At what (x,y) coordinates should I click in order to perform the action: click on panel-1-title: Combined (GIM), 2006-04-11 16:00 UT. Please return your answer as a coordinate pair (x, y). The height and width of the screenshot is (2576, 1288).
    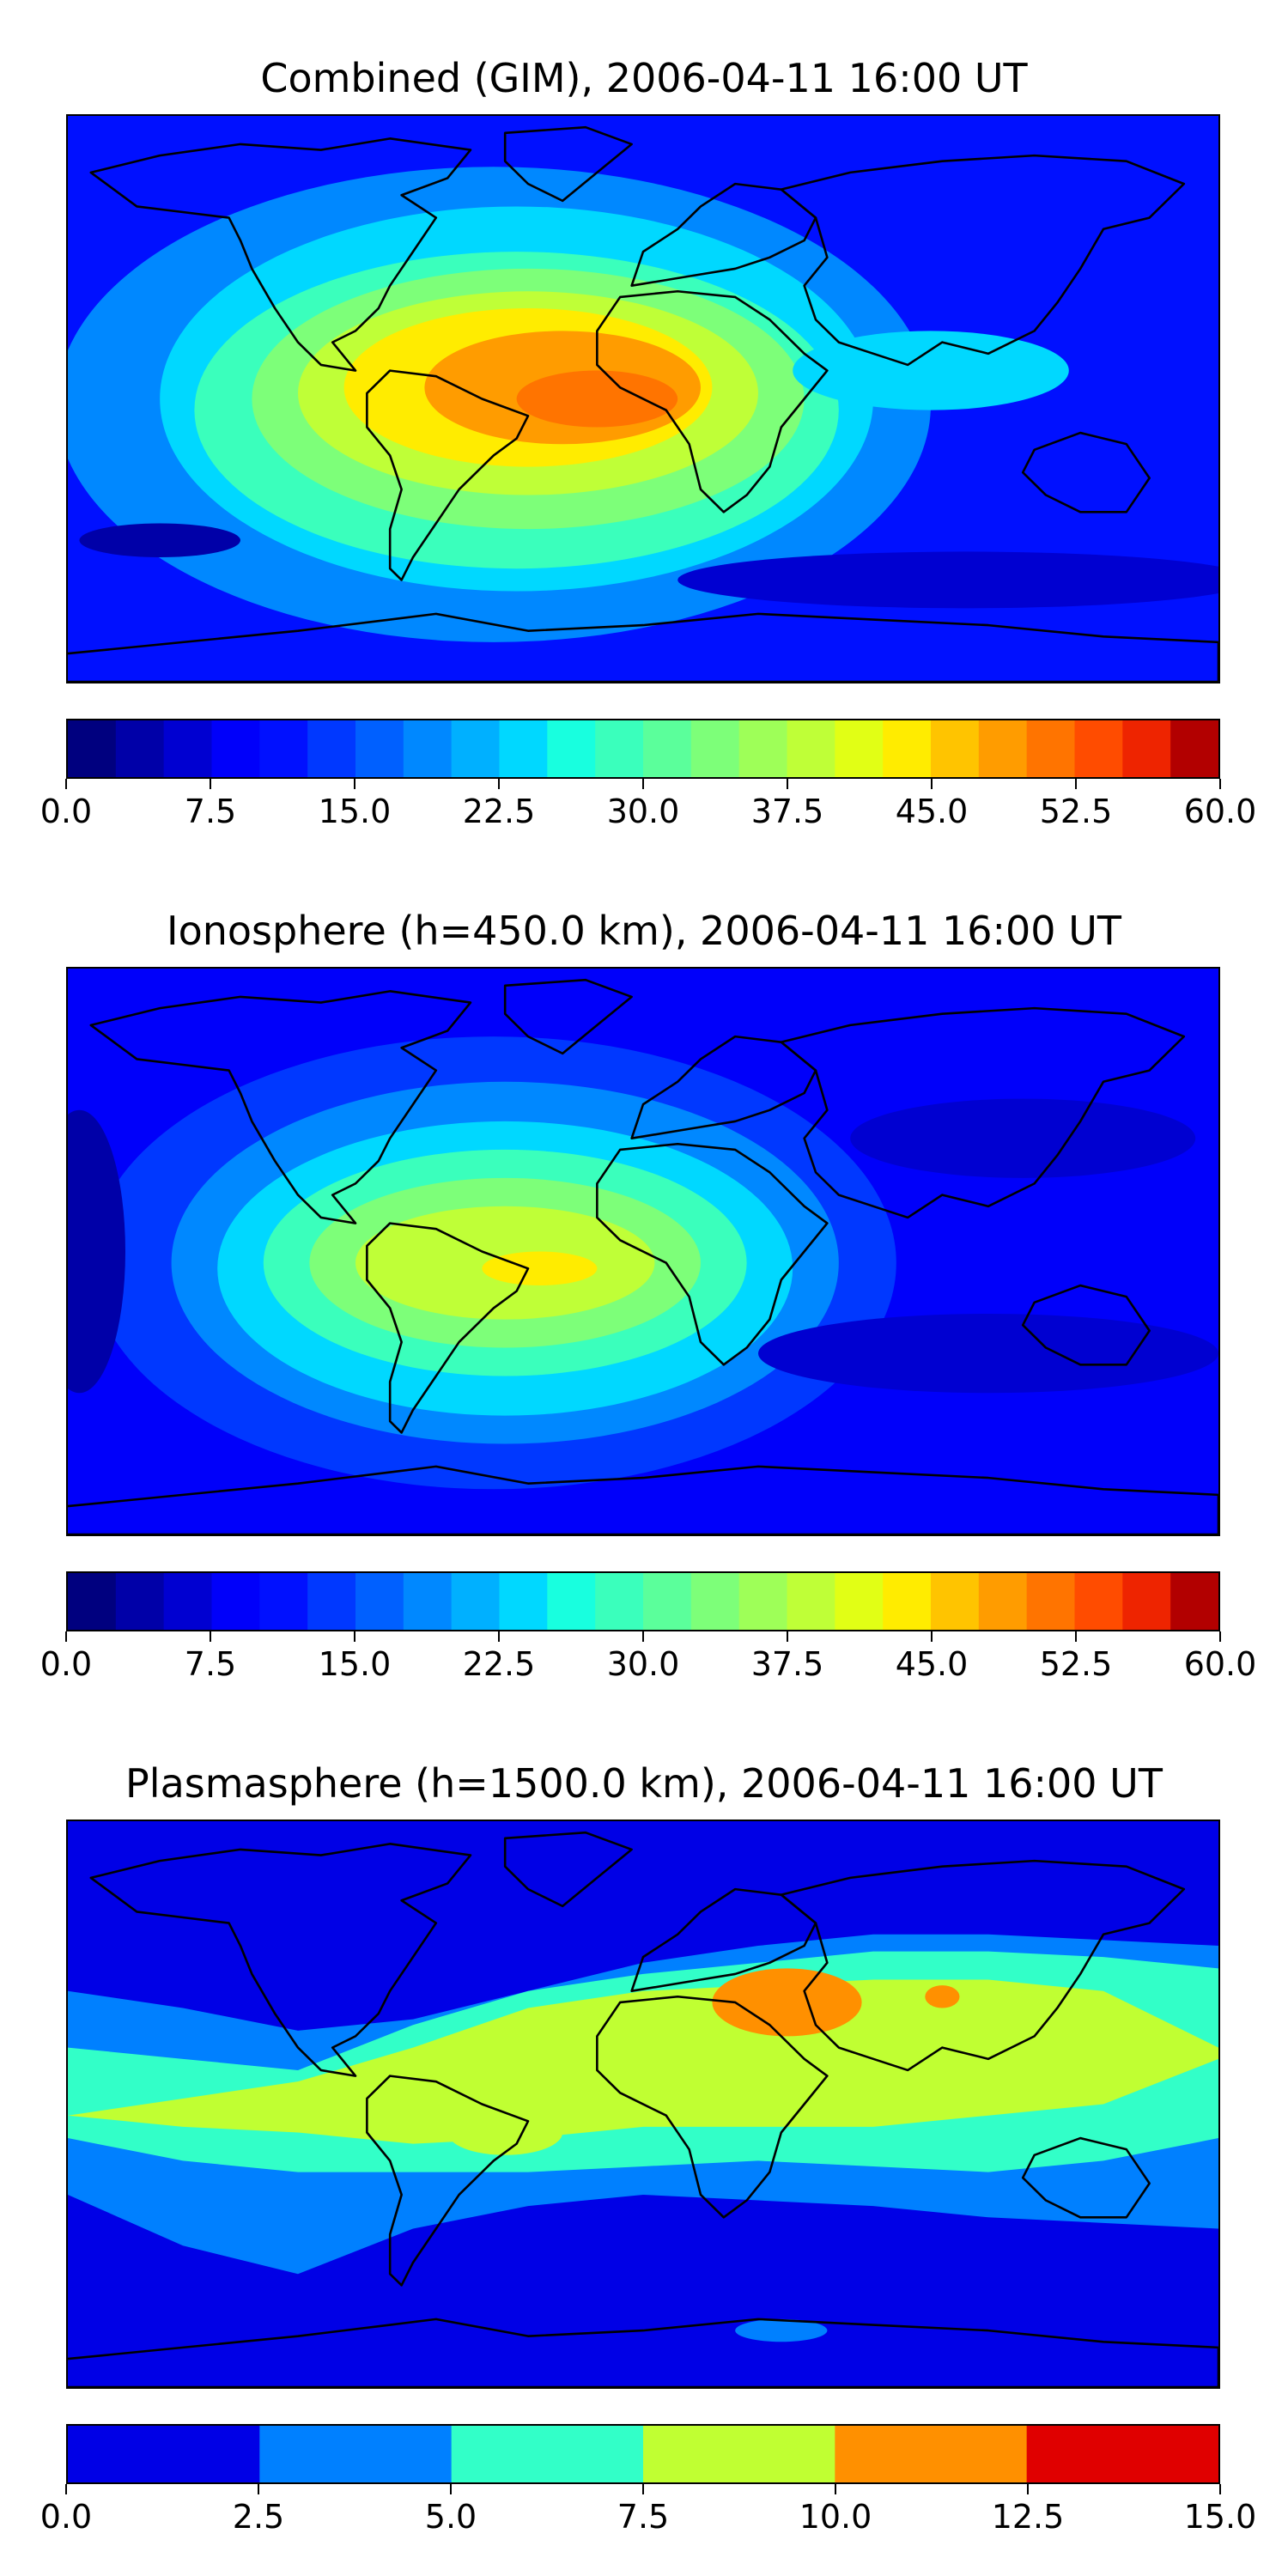
    Looking at the image, I should click on (644, 78).